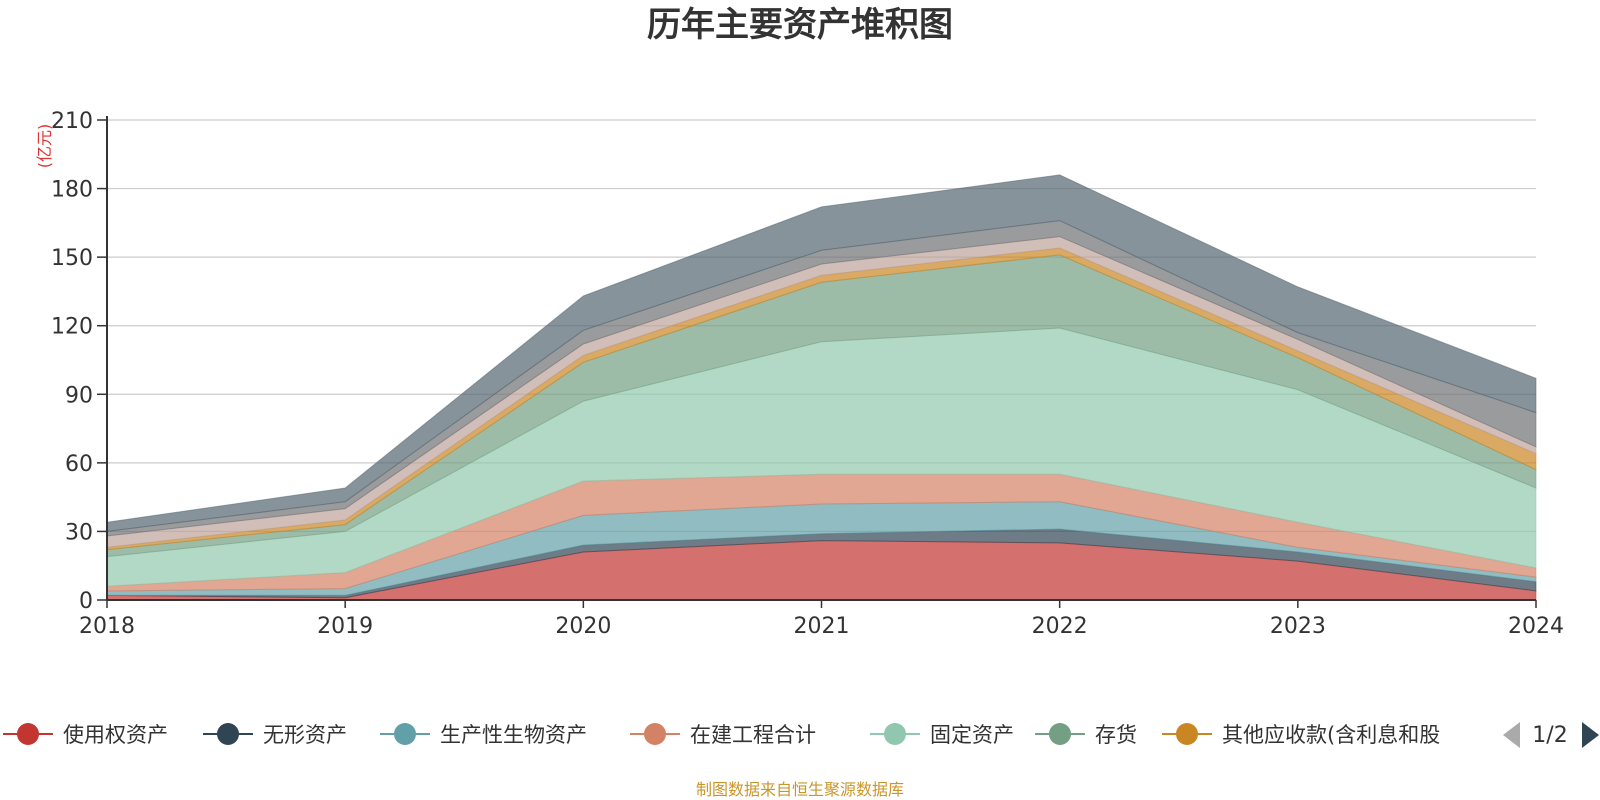 The width and height of the screenshot is (1600, 800). I want to click on legend-label: 使用权资产, so click(115, 735).